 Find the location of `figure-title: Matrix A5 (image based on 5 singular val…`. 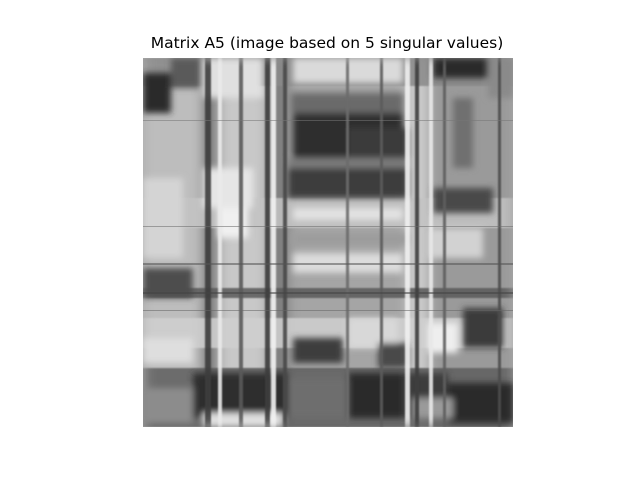

figure-title: Matrix A5 (image based on 5 singular val… is located at coordinates (327, 43).